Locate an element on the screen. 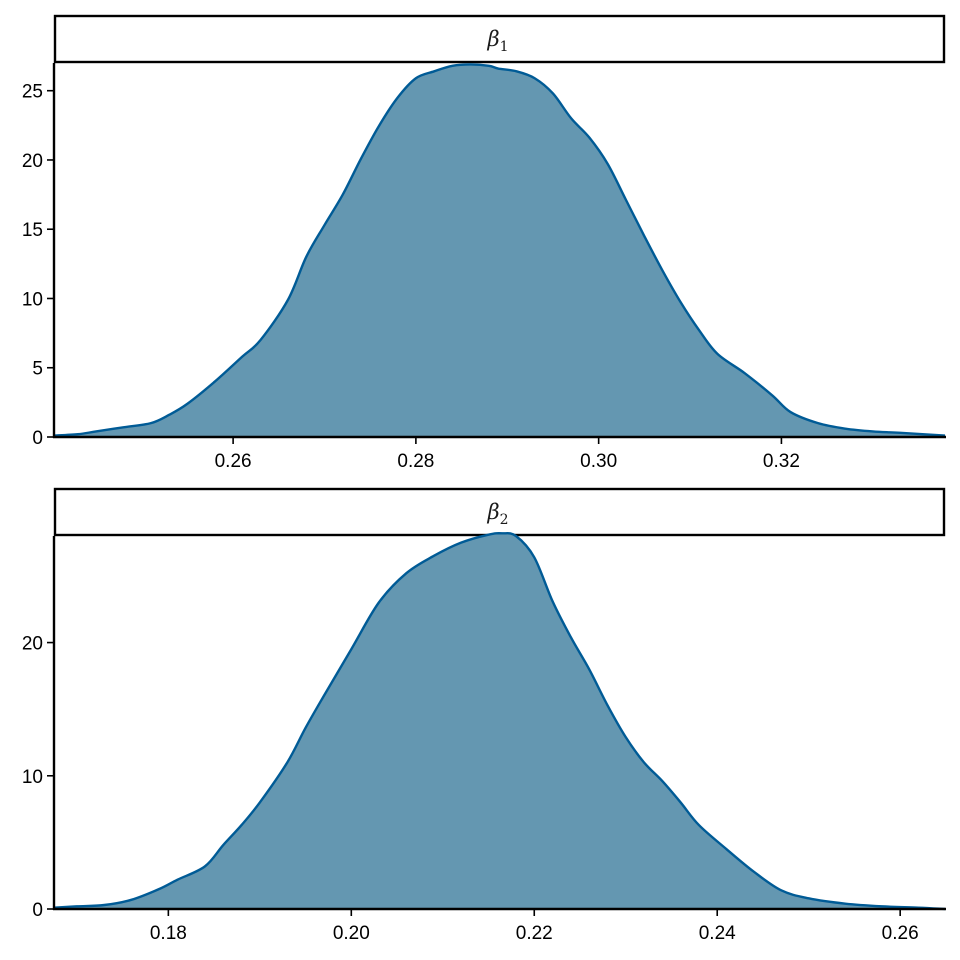  x-tick-label-beta1: 0.26 is located at coordinates (233, 461).